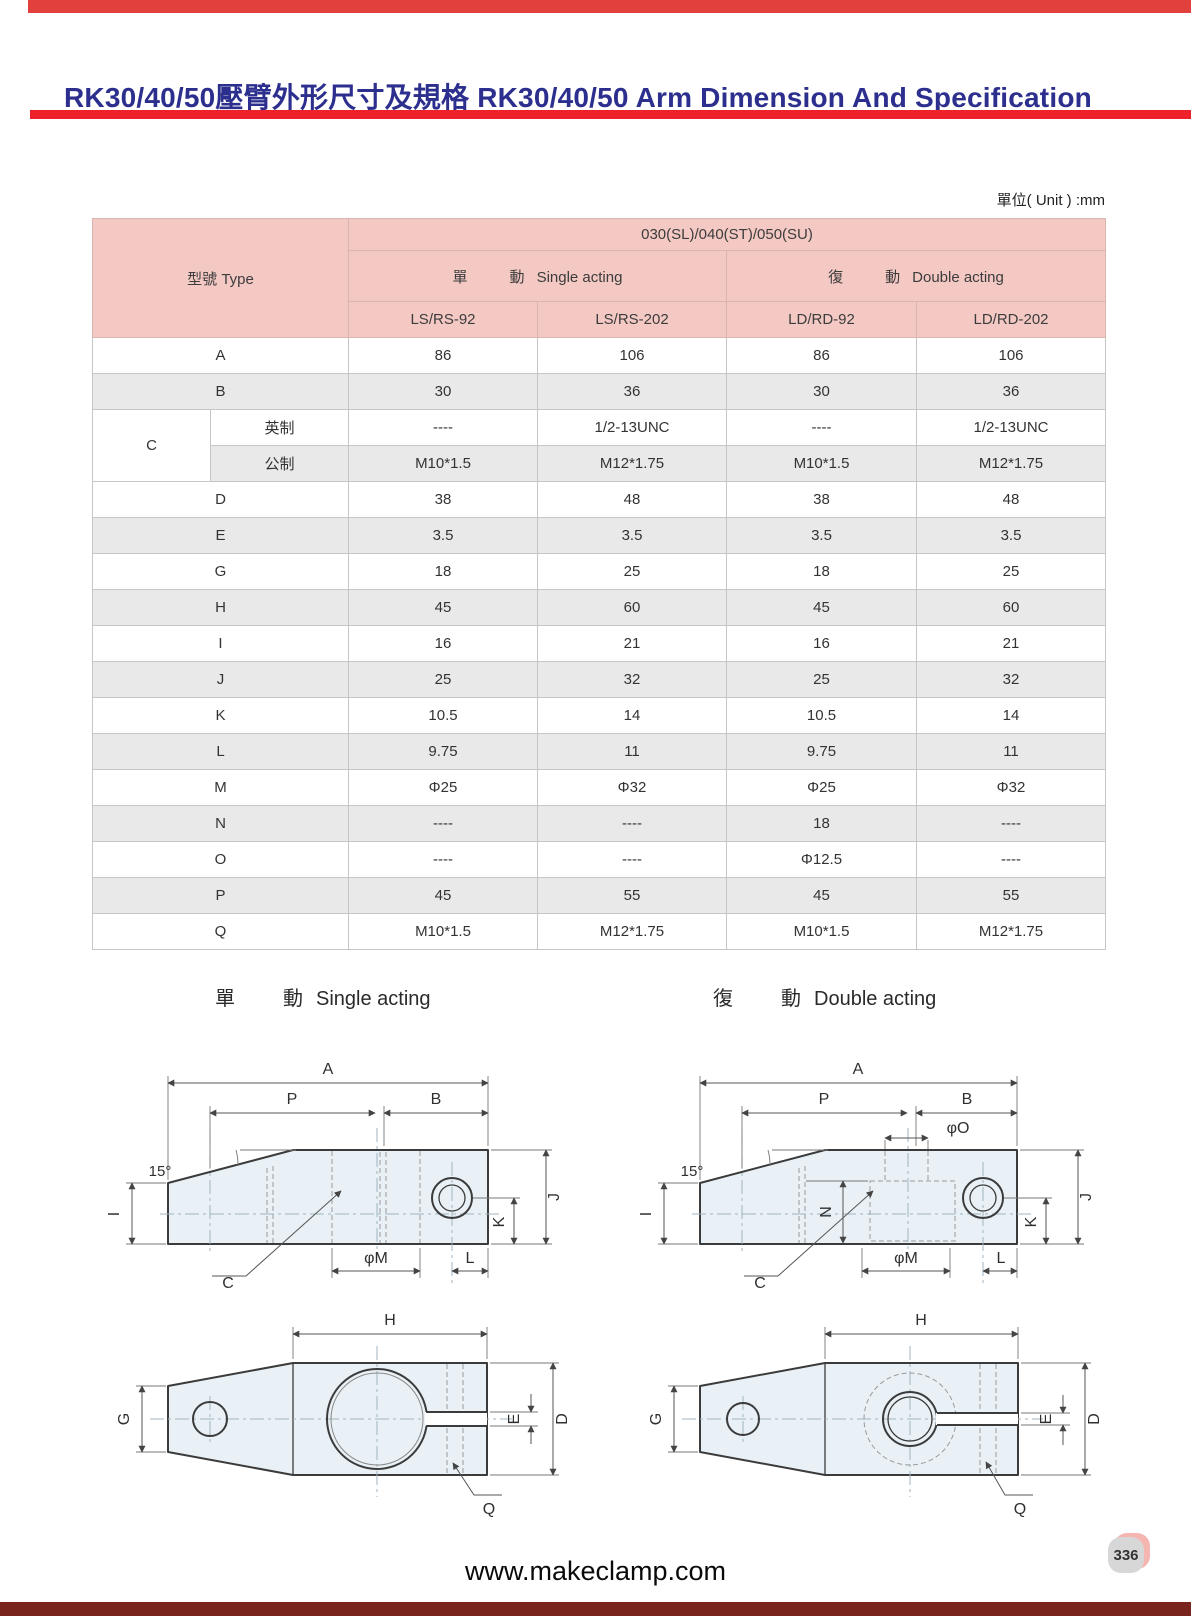 The height and width of the screenshot is (1616, 1191). I want to click on type-header-cell: 型號 Type, so click(220, 278).